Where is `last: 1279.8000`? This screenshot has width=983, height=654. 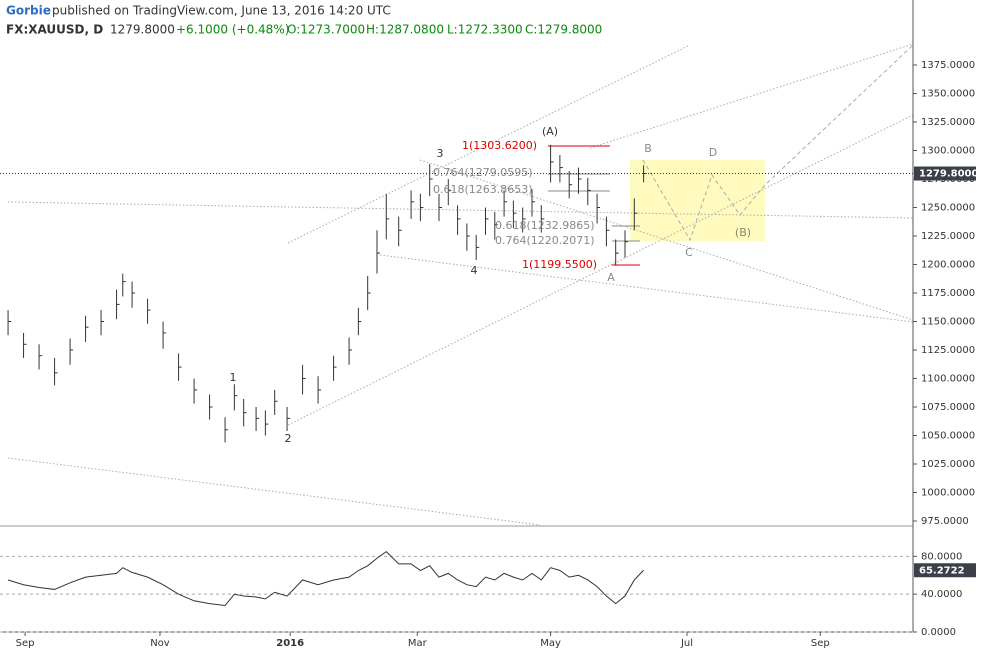 last: 1279.8000 is located at coordinates (142, 30).